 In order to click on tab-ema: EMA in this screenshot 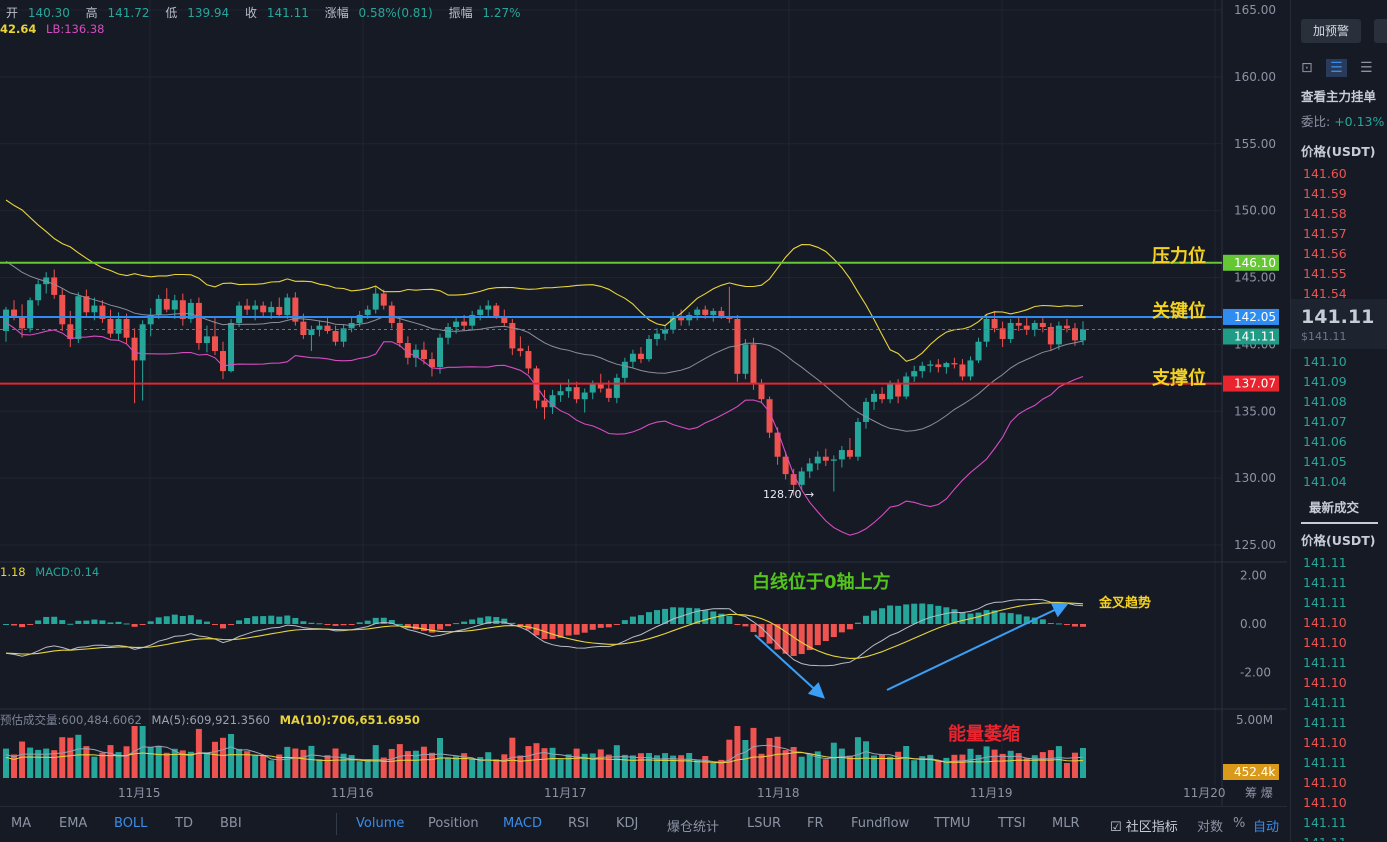, I will do `click(73, 823)`.